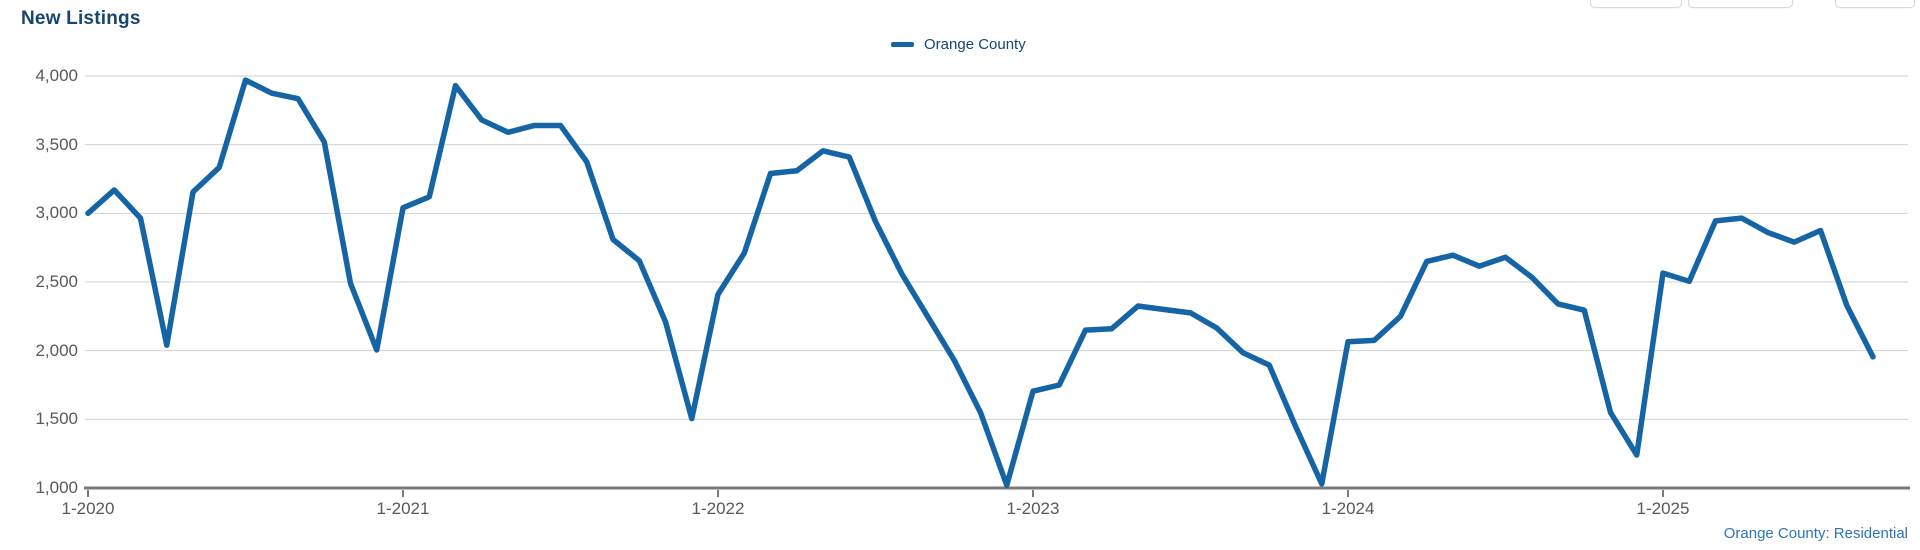  I want to click on x-tick-label: 1-2025, so click(1663, 508).